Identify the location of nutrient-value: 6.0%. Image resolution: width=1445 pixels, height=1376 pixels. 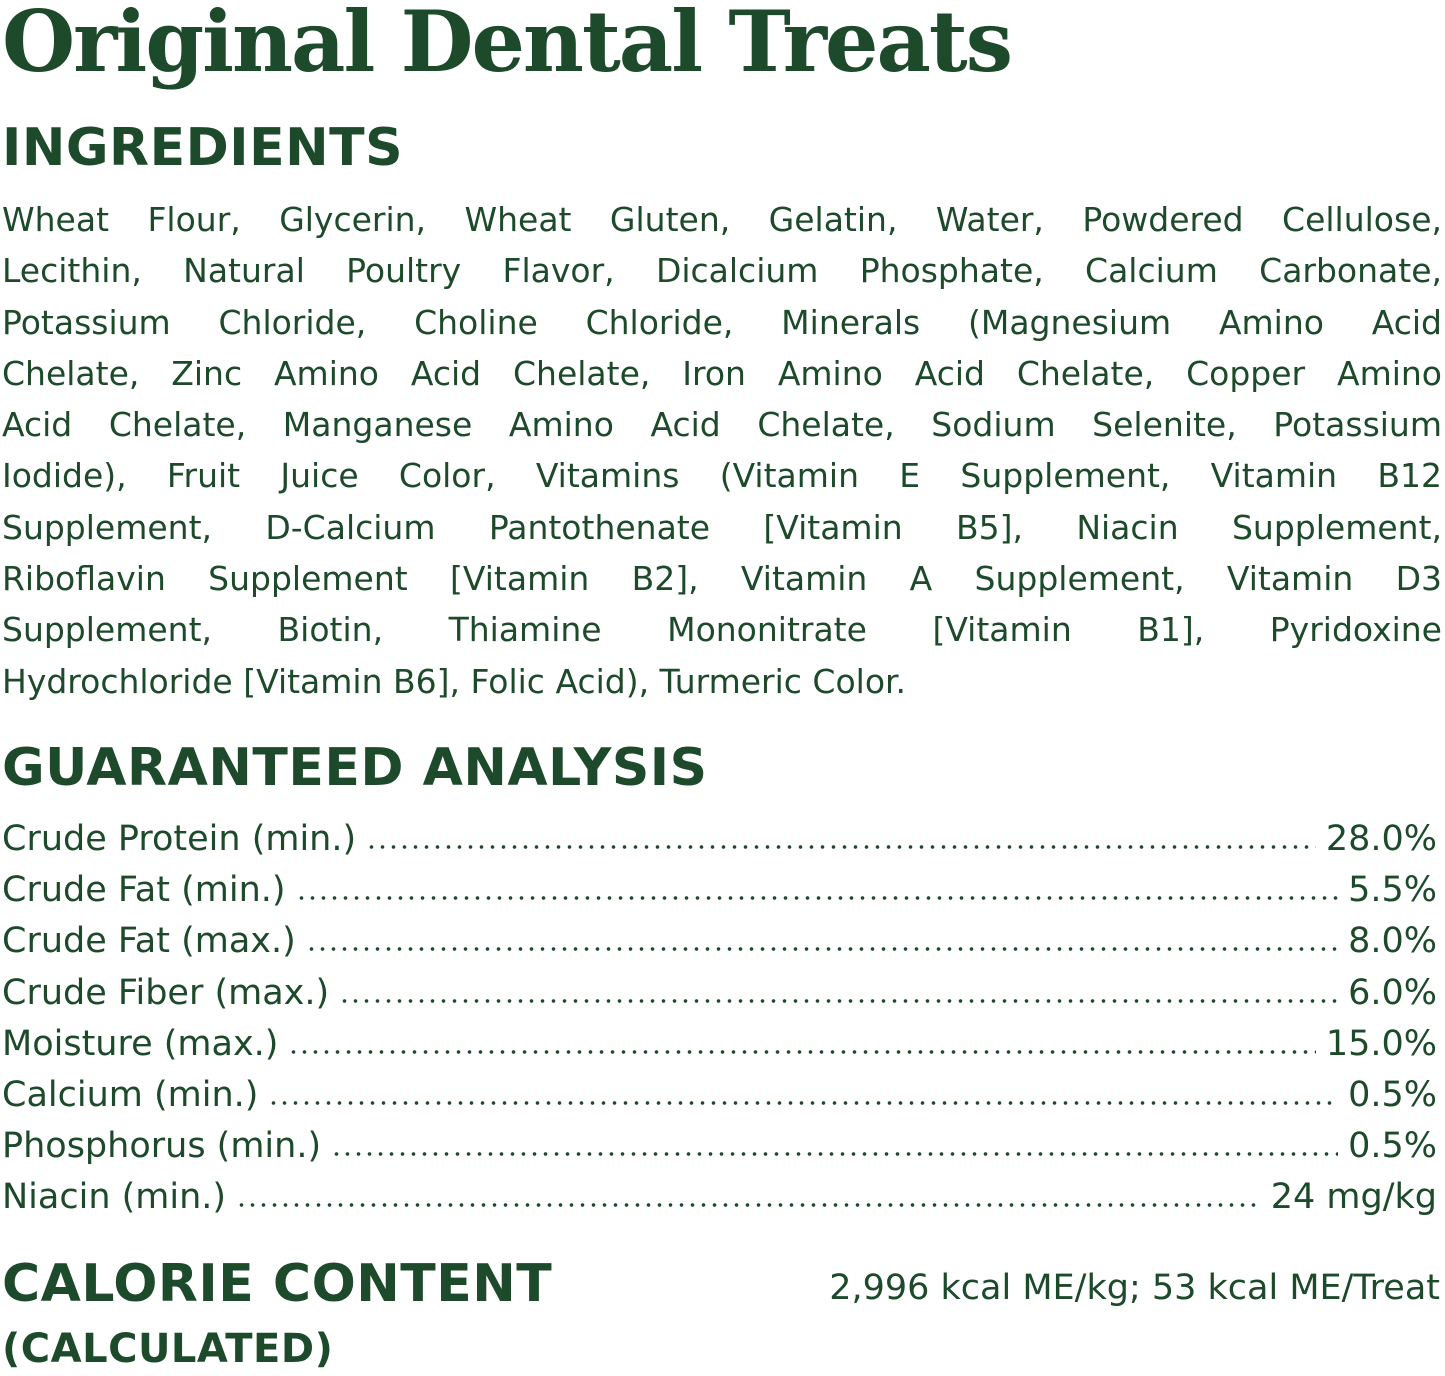
(1392, 992).